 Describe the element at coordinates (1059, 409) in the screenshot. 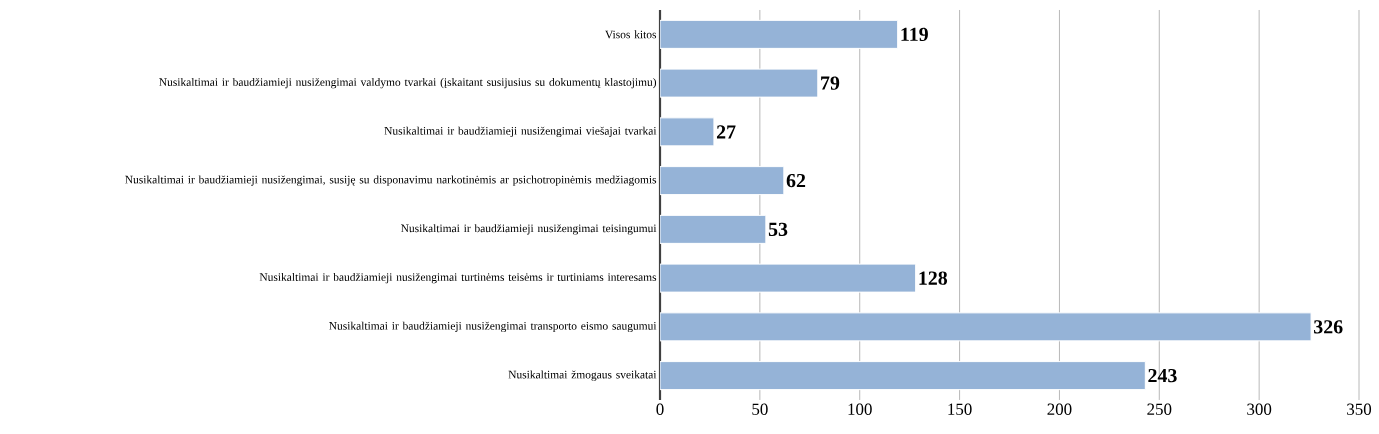

I see `x-tick-label: 200` at that location.